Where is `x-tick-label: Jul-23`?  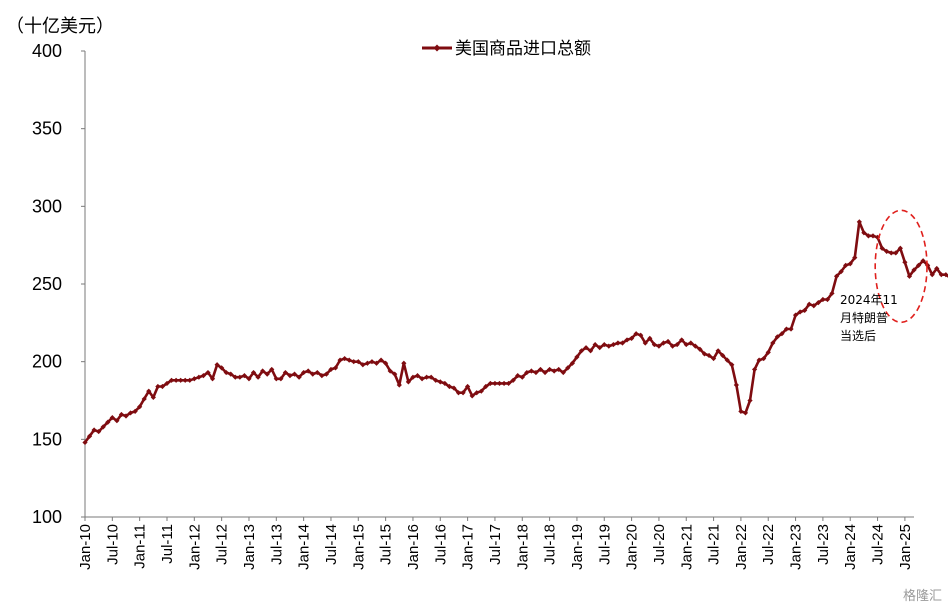 x-tick-label: Jul-23 is located at coordinates (823, 544).